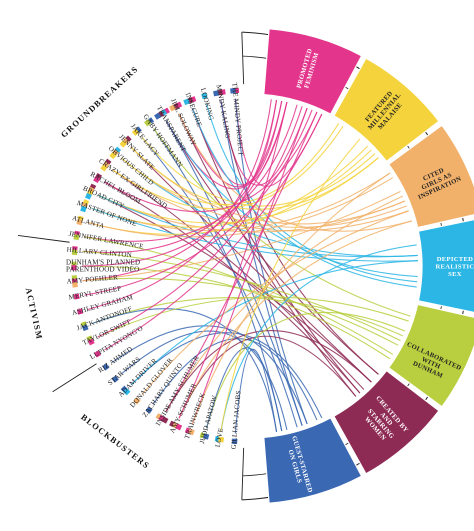  What do you see at coordinates (99, 102) in the screenshot?
I see `group-label-groundbreakers: GROUNDBREAKERS` at bounding box center [99, 102].